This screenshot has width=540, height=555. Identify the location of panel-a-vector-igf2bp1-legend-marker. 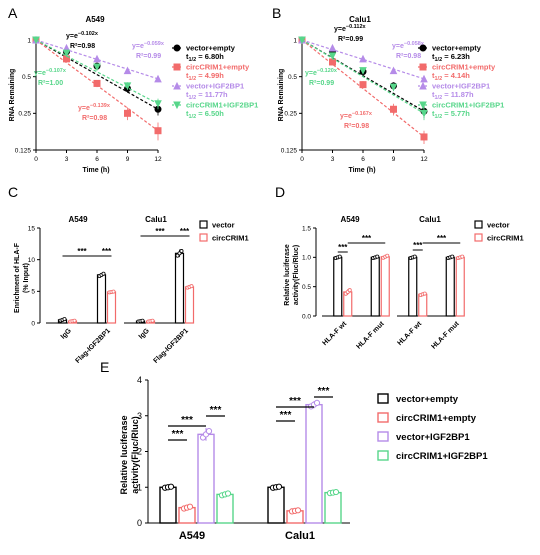
(177, 85).